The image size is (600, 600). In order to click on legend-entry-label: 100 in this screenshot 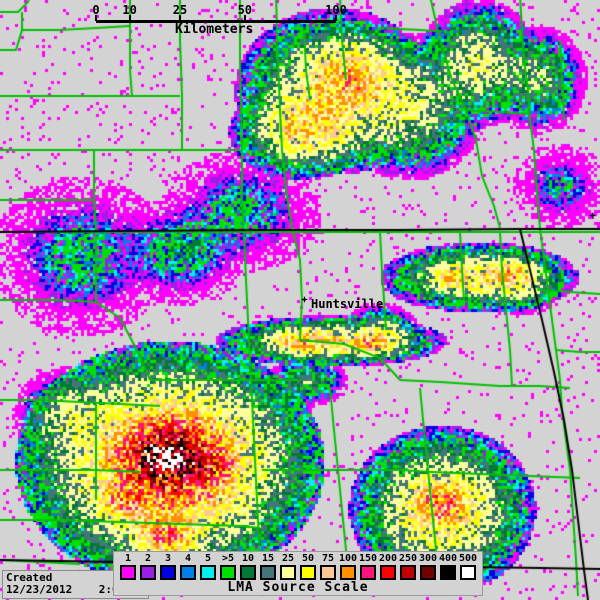, I will do `click(348, 558)`.